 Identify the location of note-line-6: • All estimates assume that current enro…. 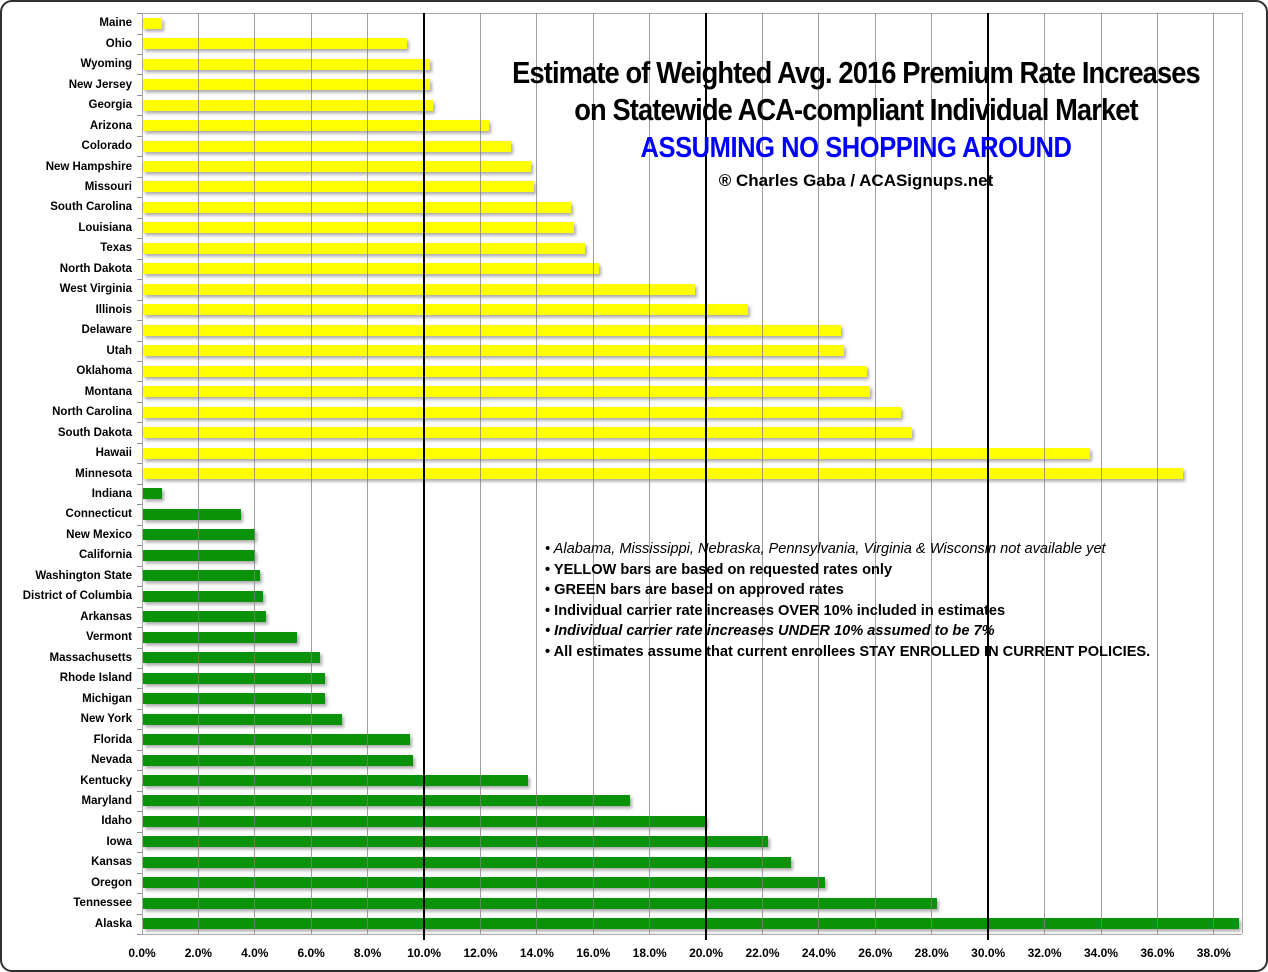
(848, 651).